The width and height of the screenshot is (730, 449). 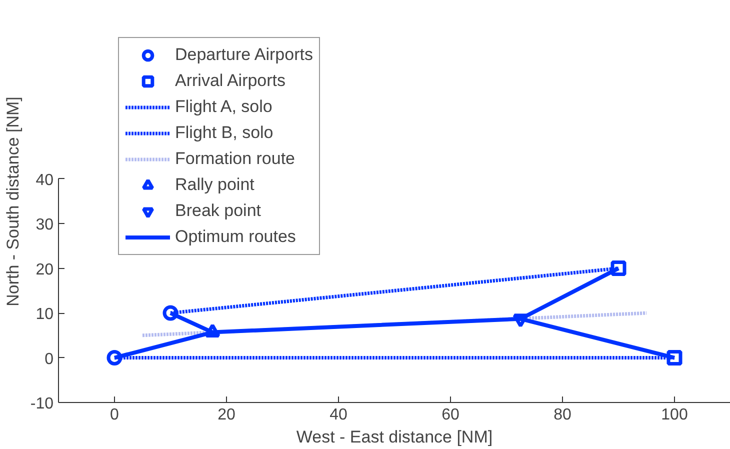 What do you see at coordinates (115, 415) in the screenshot?
I see `x-tick-label: 0` at bounding box center [115, 415].